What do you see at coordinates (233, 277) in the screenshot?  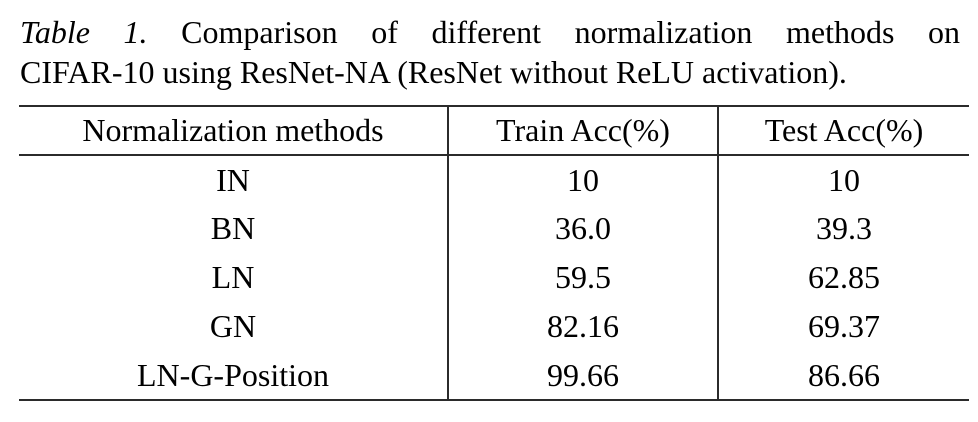 I see `cell-method: LN` at bounding box center [233, 277].